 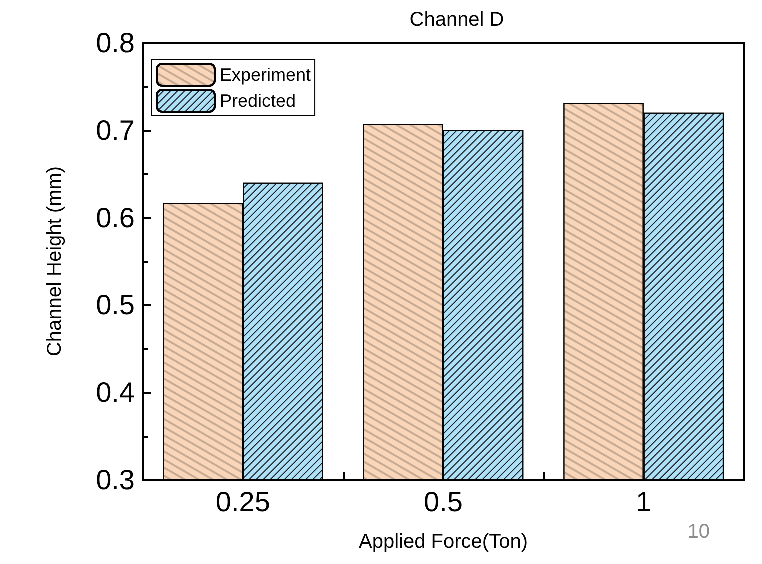 I want to click on y-tick-label: 0.6, so click(x=115, y=218).